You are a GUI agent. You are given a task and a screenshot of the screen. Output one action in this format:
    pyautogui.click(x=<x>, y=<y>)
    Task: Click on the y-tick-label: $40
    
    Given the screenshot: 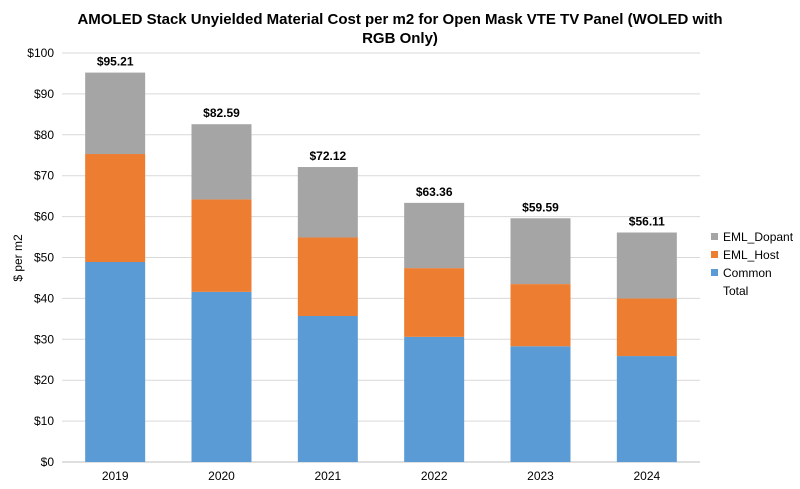 What is the action you would take?
    pyautogui.click(x=44, y=298)
    